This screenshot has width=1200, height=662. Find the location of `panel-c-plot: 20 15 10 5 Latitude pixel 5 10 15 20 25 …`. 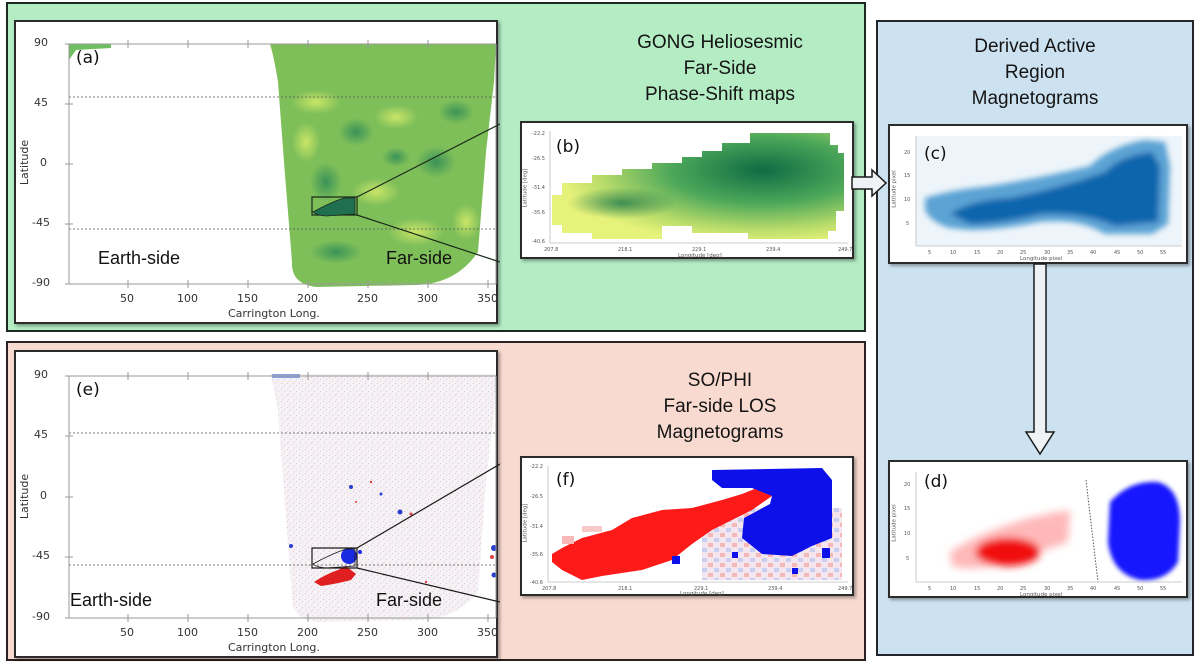

panel-c-plot: 20 15 10 5 Latitude pixel 5 10 15 20 25 … is located at coordinates (1038, 194).